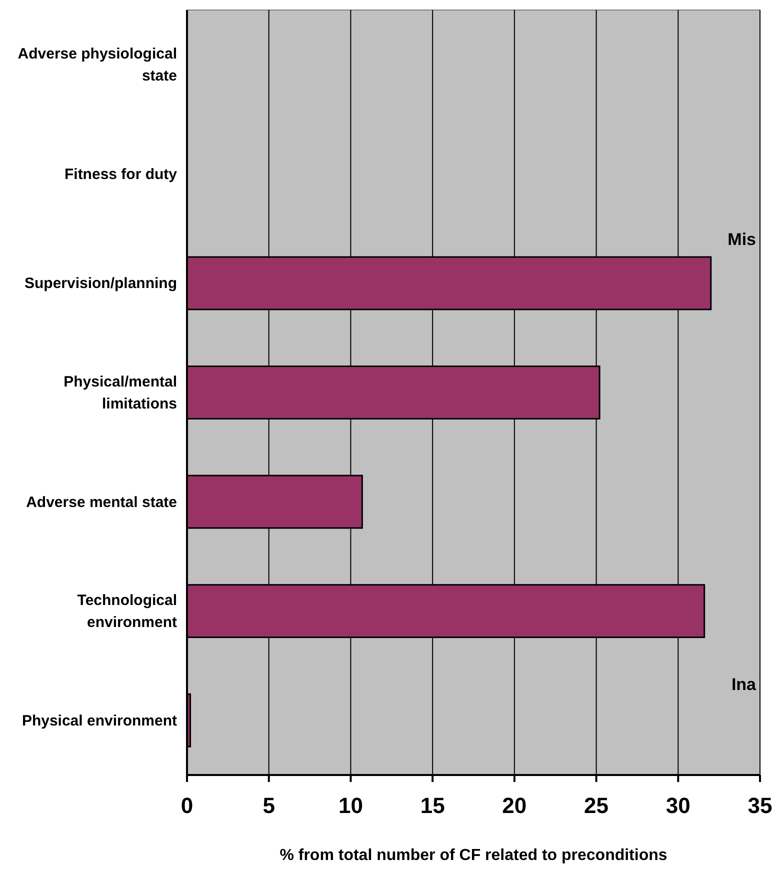 This screenshot has height=880, width=772. Describe the element at coordinates (97, 65) in the screenshot. I see `y-tick-label: Adverse physiological state` at that location.